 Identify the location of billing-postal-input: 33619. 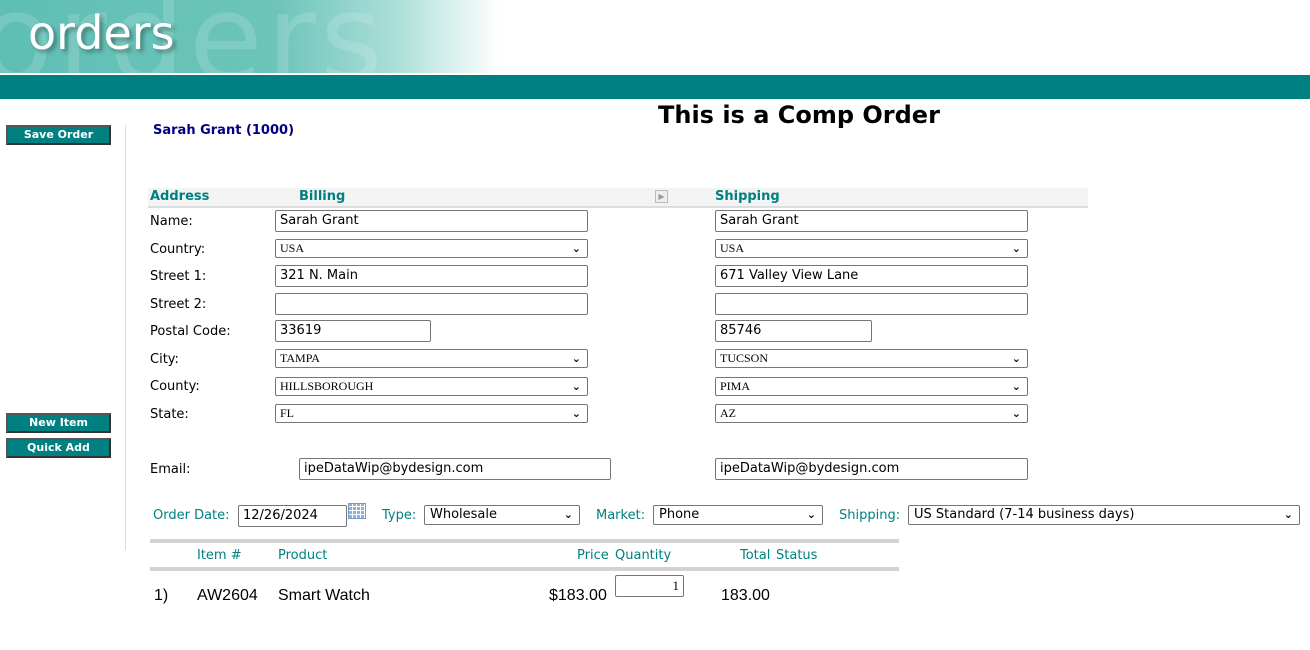
(353, 331).